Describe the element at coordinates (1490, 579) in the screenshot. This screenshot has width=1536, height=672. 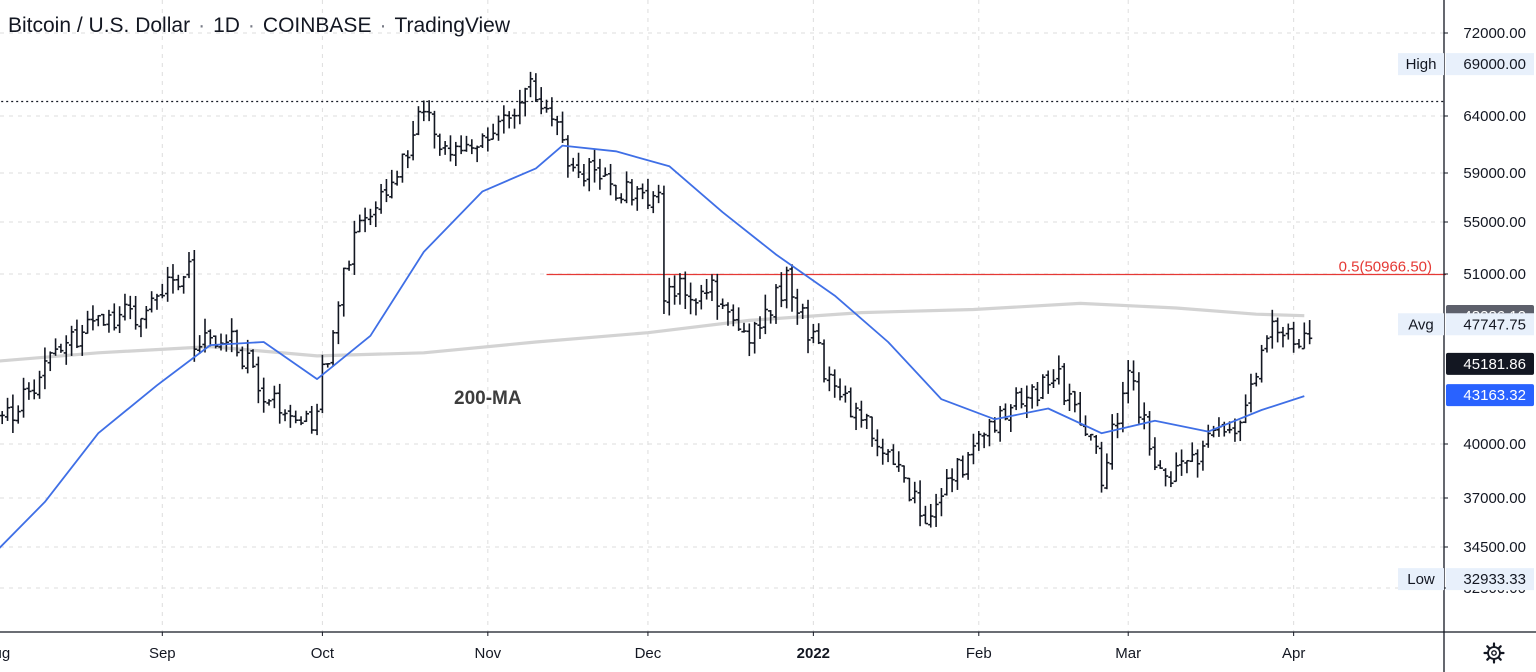
I see `low-tag-value-box` at that location.